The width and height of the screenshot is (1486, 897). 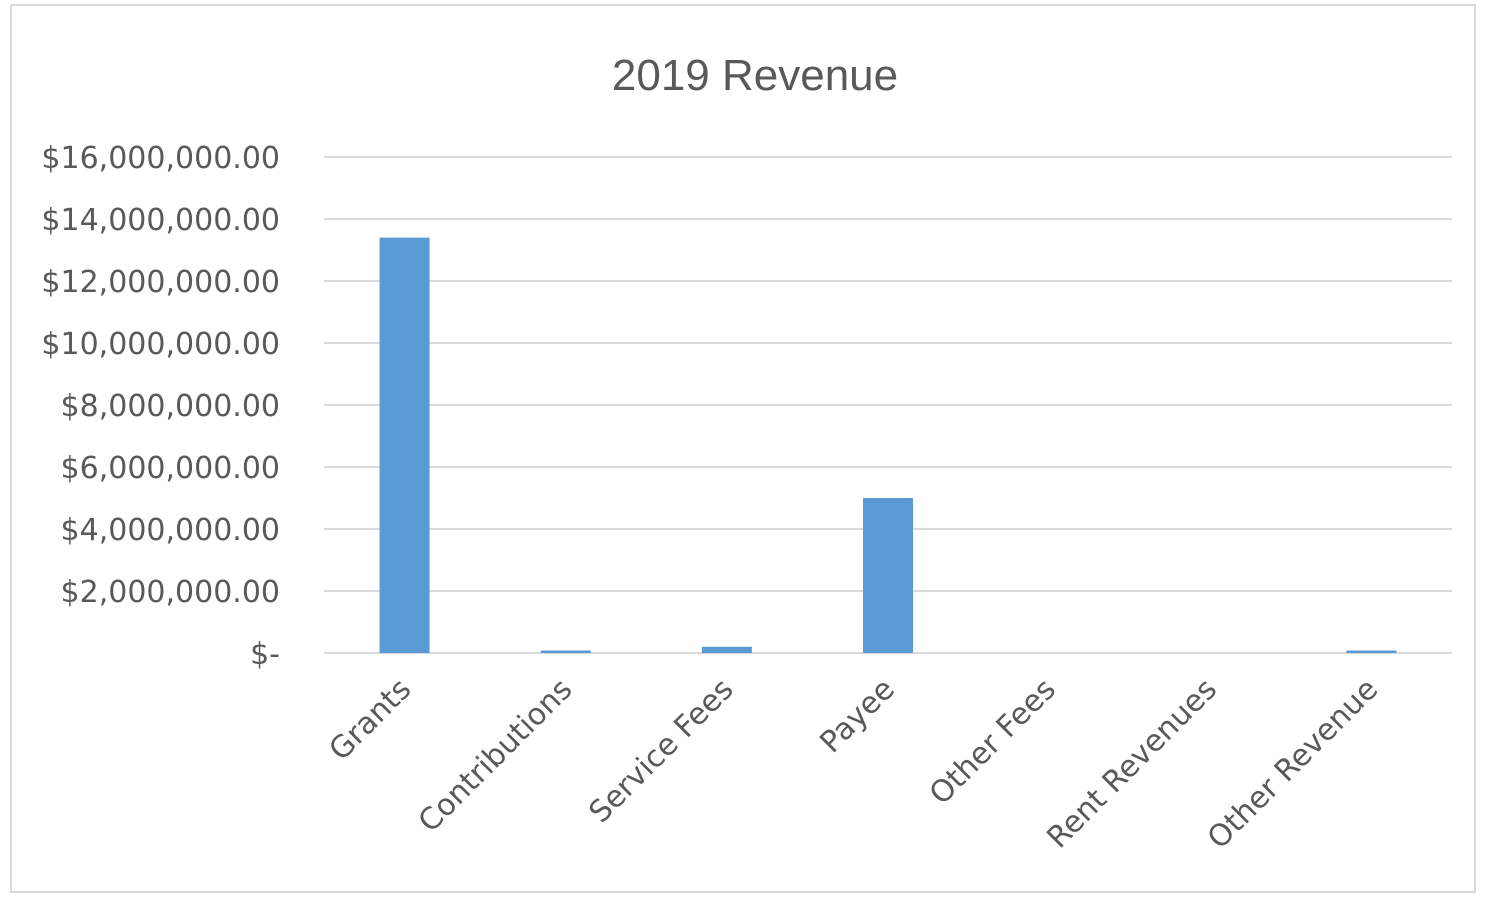 What do you see at coordinates (371, 720) in the screenshot?
I see `x-tick-label: Grants` at bounding box center [371, 720].